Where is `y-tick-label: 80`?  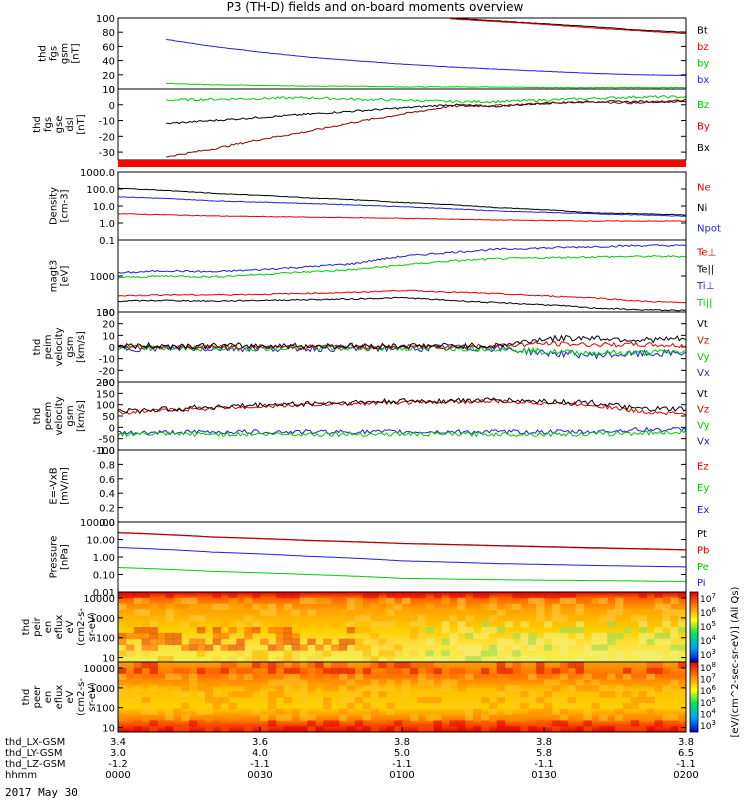 y-tick-label: 80 is located at coordinates (108, 33).